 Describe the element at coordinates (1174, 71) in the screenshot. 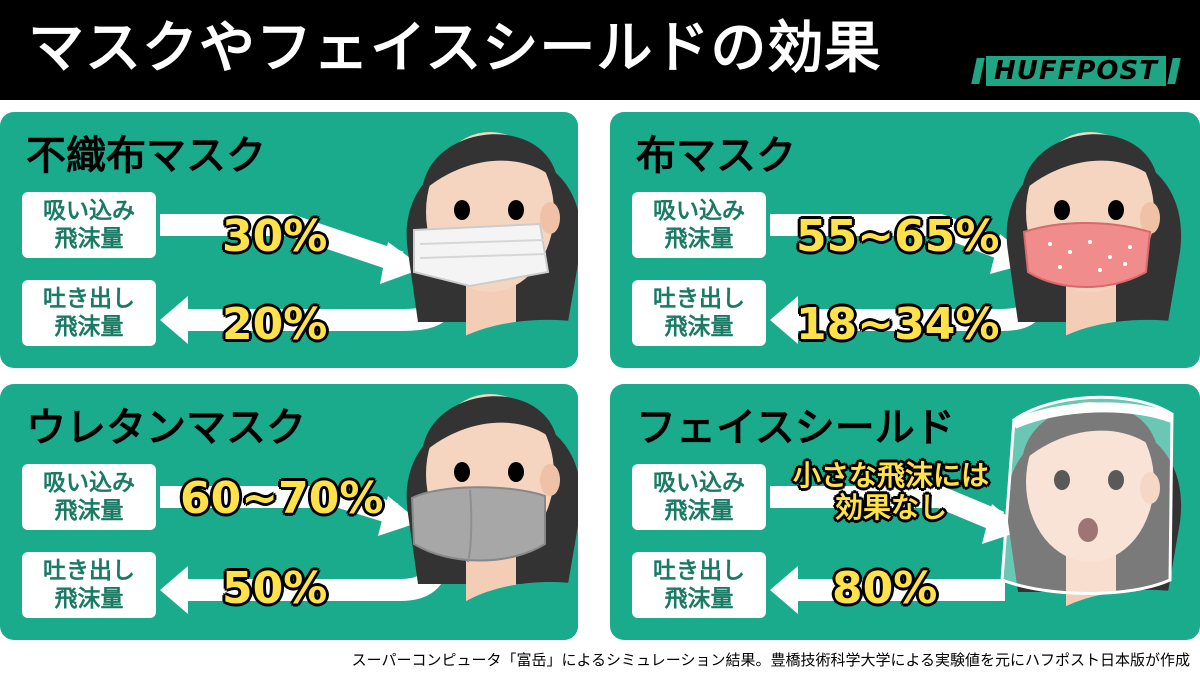

I see `logo-bar-right` at that location.